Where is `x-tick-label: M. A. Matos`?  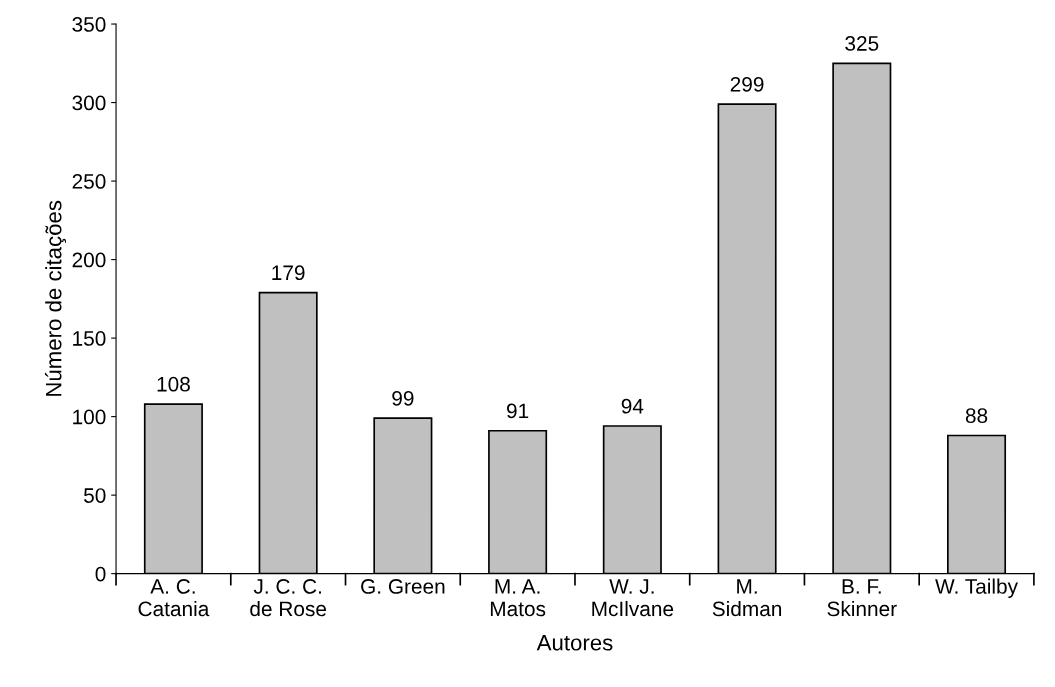
x-tick-label: M. A. Matos is located at coordinates (518, 598).